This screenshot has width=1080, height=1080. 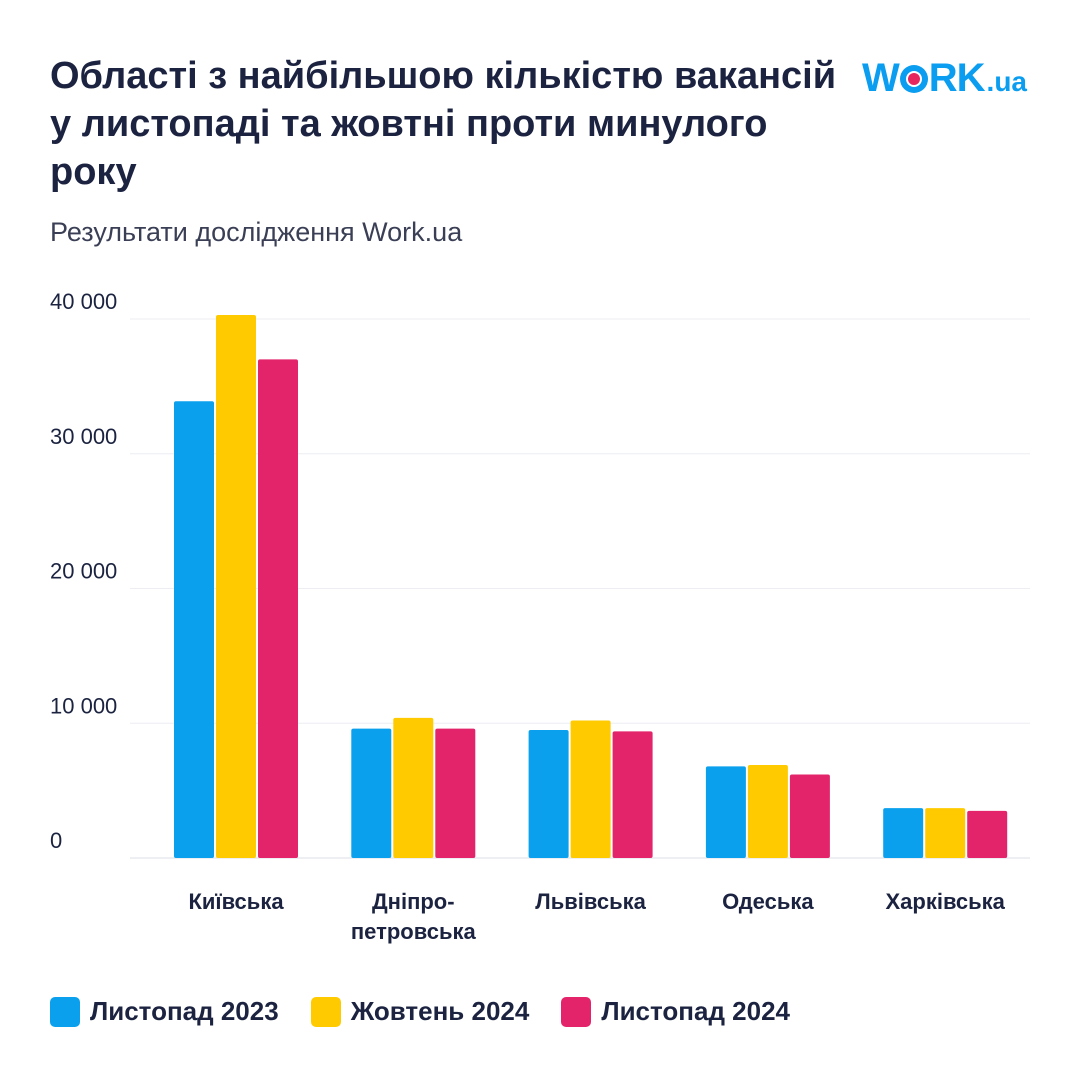 What do you see at coordinates (413, 901) in the screenshot?
I see `x-tick-label: Дніпро-` at bounding box center [413, 901].